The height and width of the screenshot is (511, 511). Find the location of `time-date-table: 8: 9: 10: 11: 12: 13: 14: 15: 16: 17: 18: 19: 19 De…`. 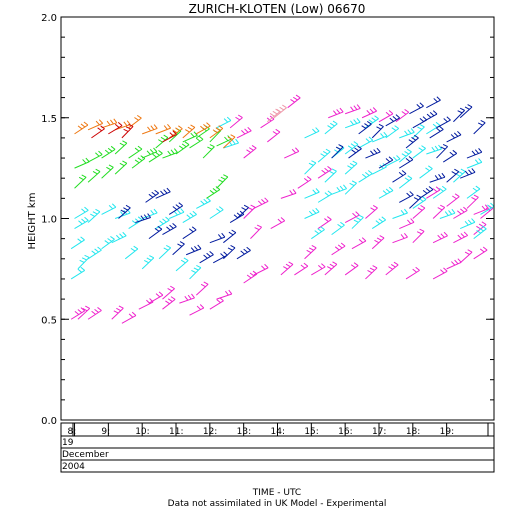

time-date-table: 8: 9: 10: 11: 12: 13: 14: 15: 16: 17: 18: 19: 19 De… is located at coordinates (277, 447).